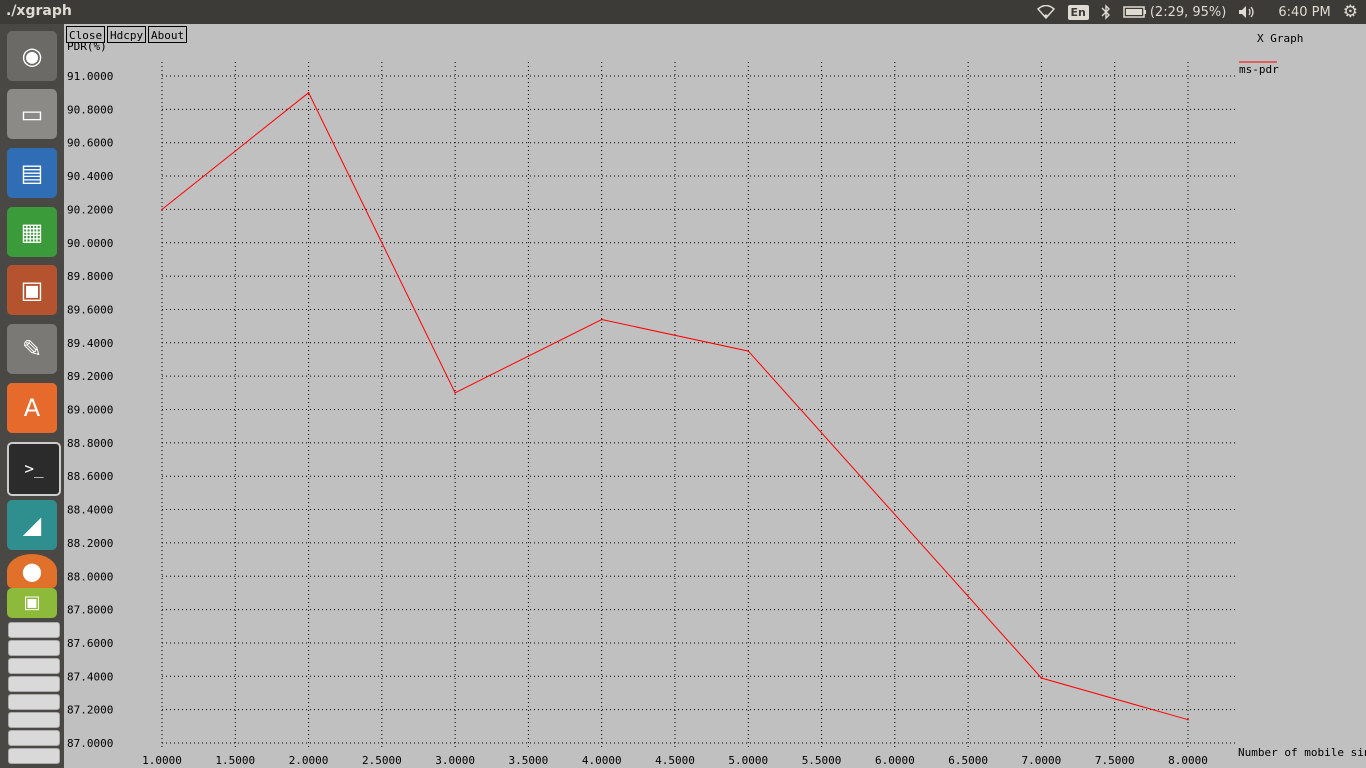 The width and height of the screenshot is (1366, 768). What do you see at coordinates (968, 760) in the screenshot?
I see `x-tick-label: 6.5000` at bounding box center [968, 760].